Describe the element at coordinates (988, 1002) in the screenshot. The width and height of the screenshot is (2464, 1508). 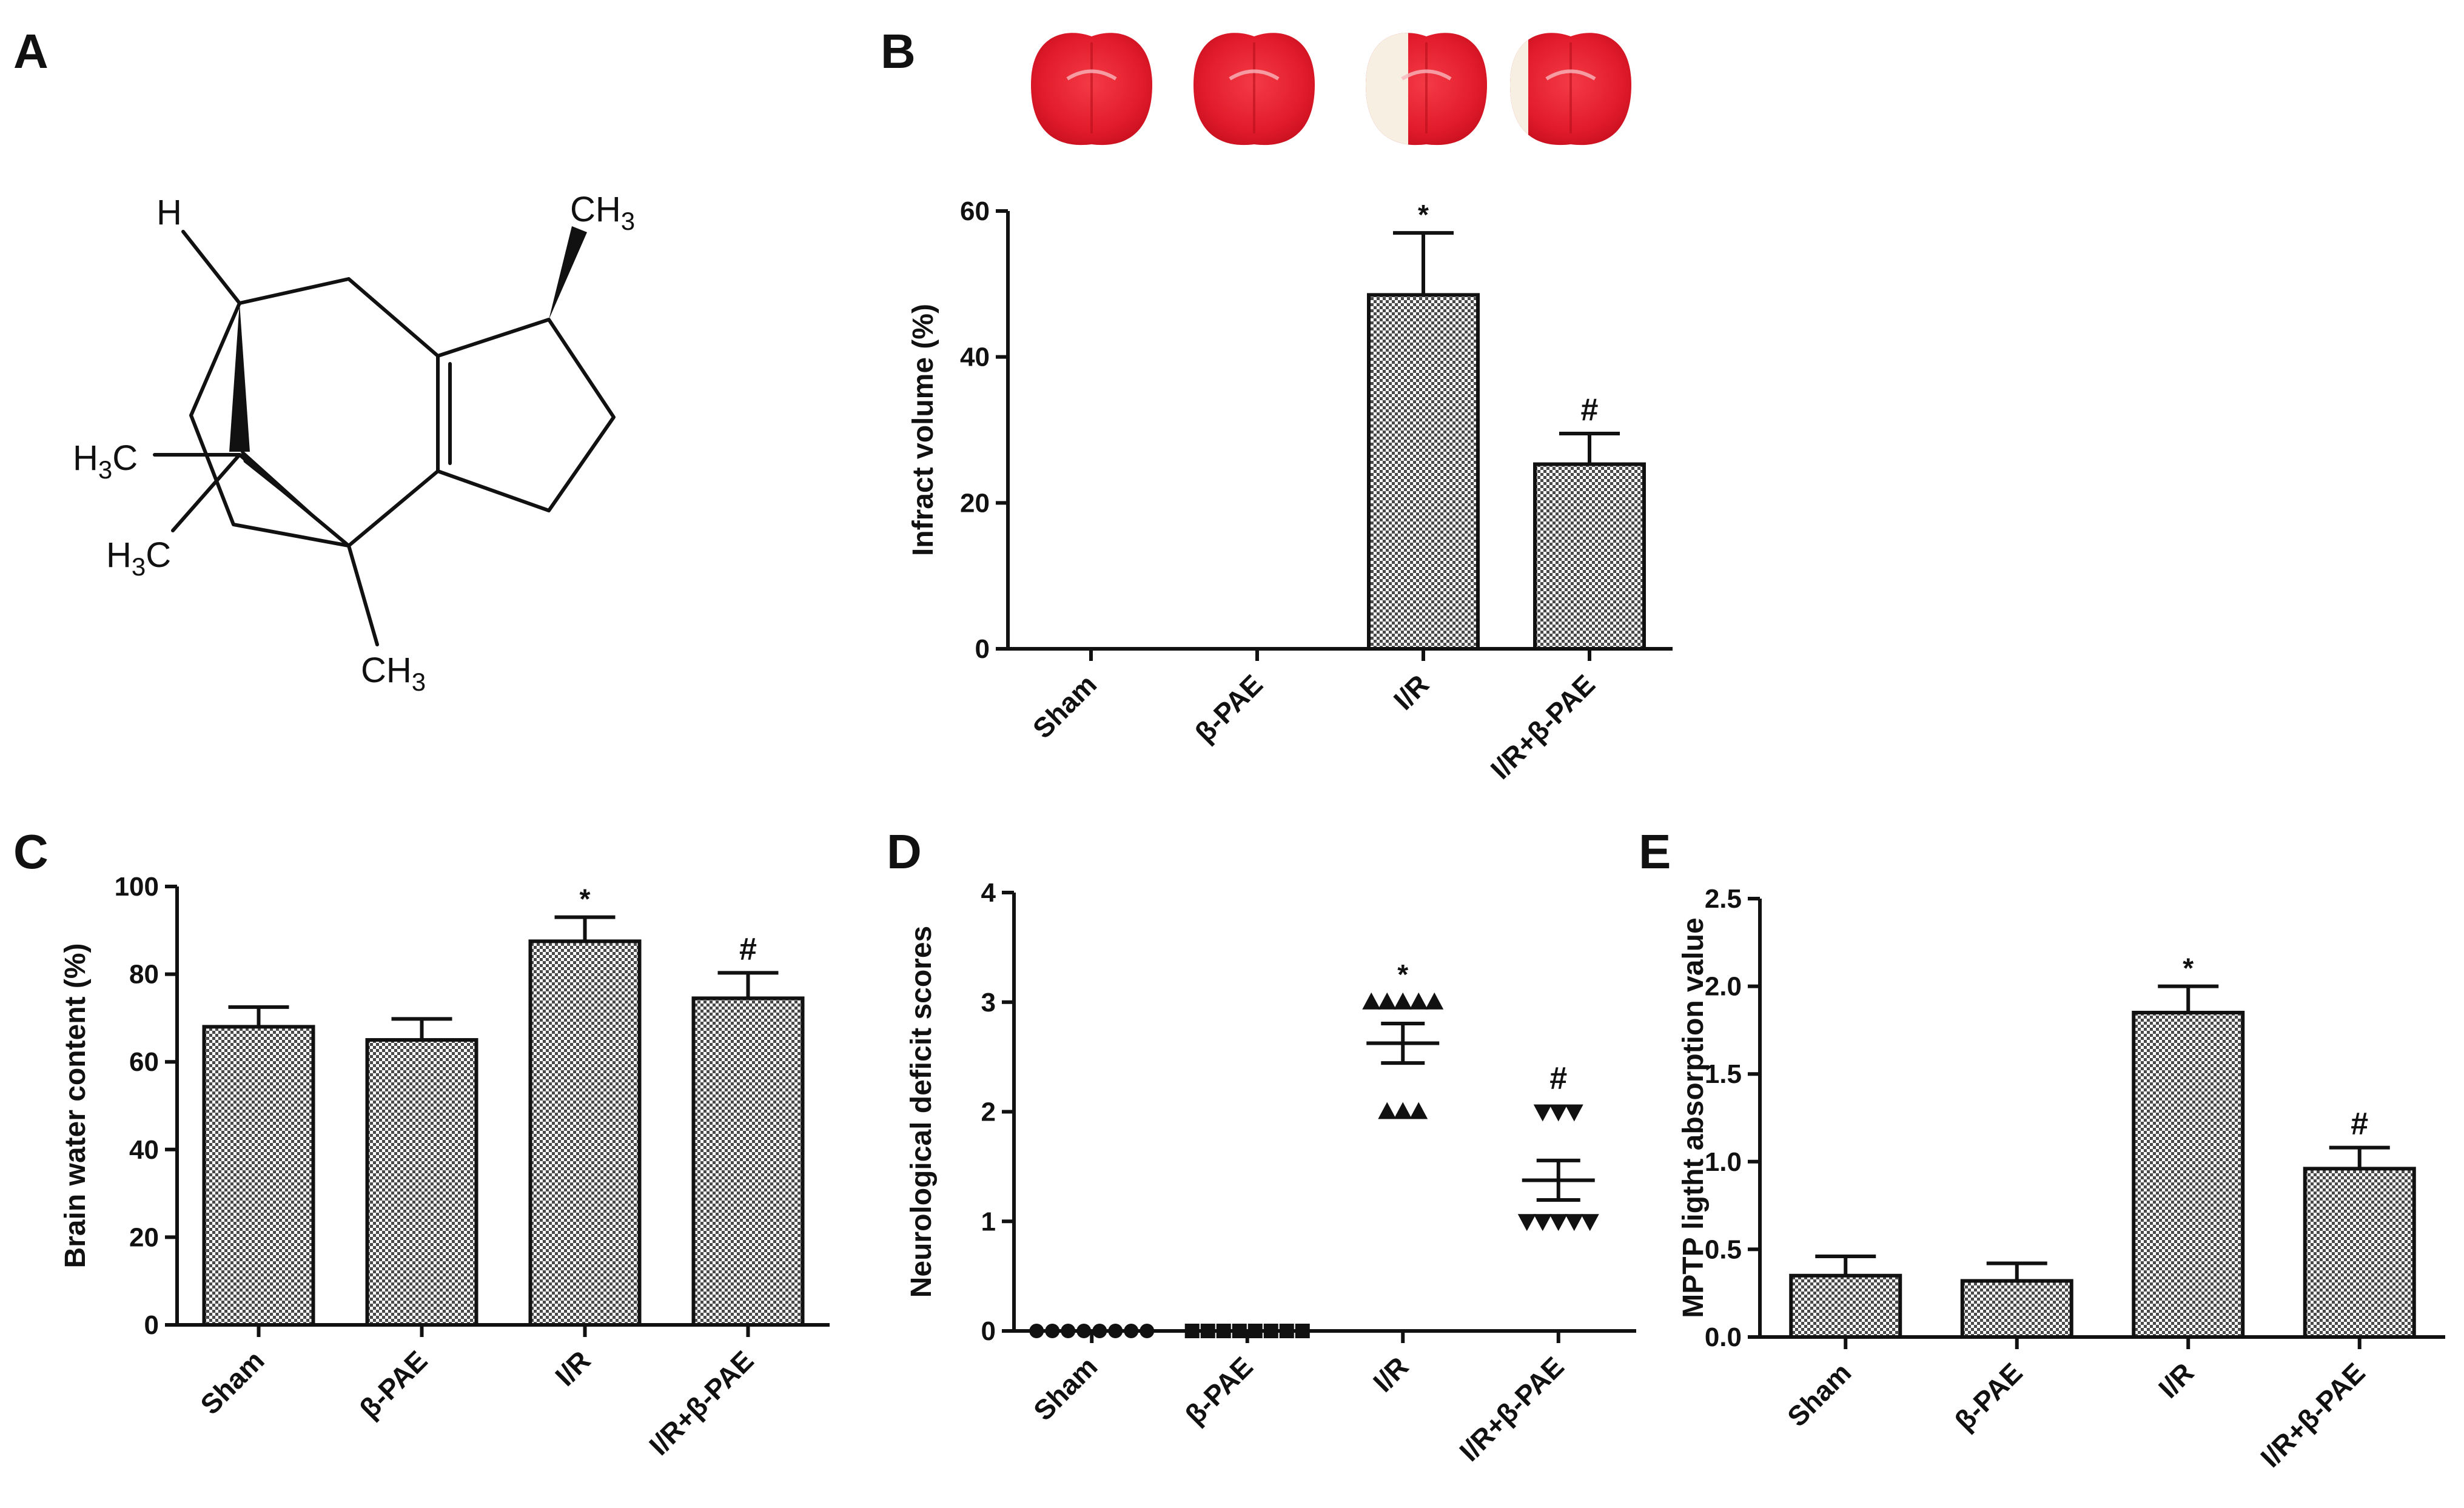
I see `y-tick-label: 3` at that location.